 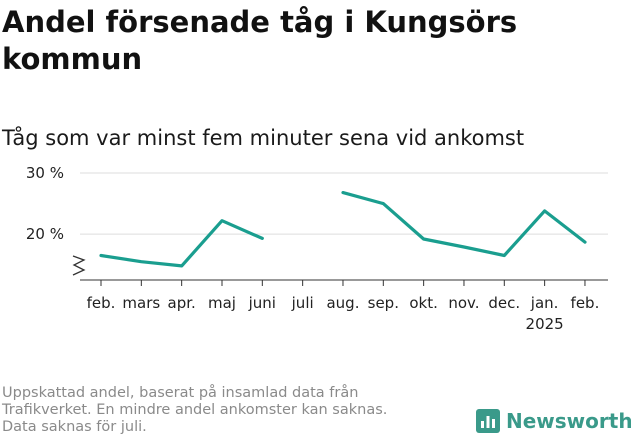 I want to click on x-tick-label: nov., so click(x=463, y=303).